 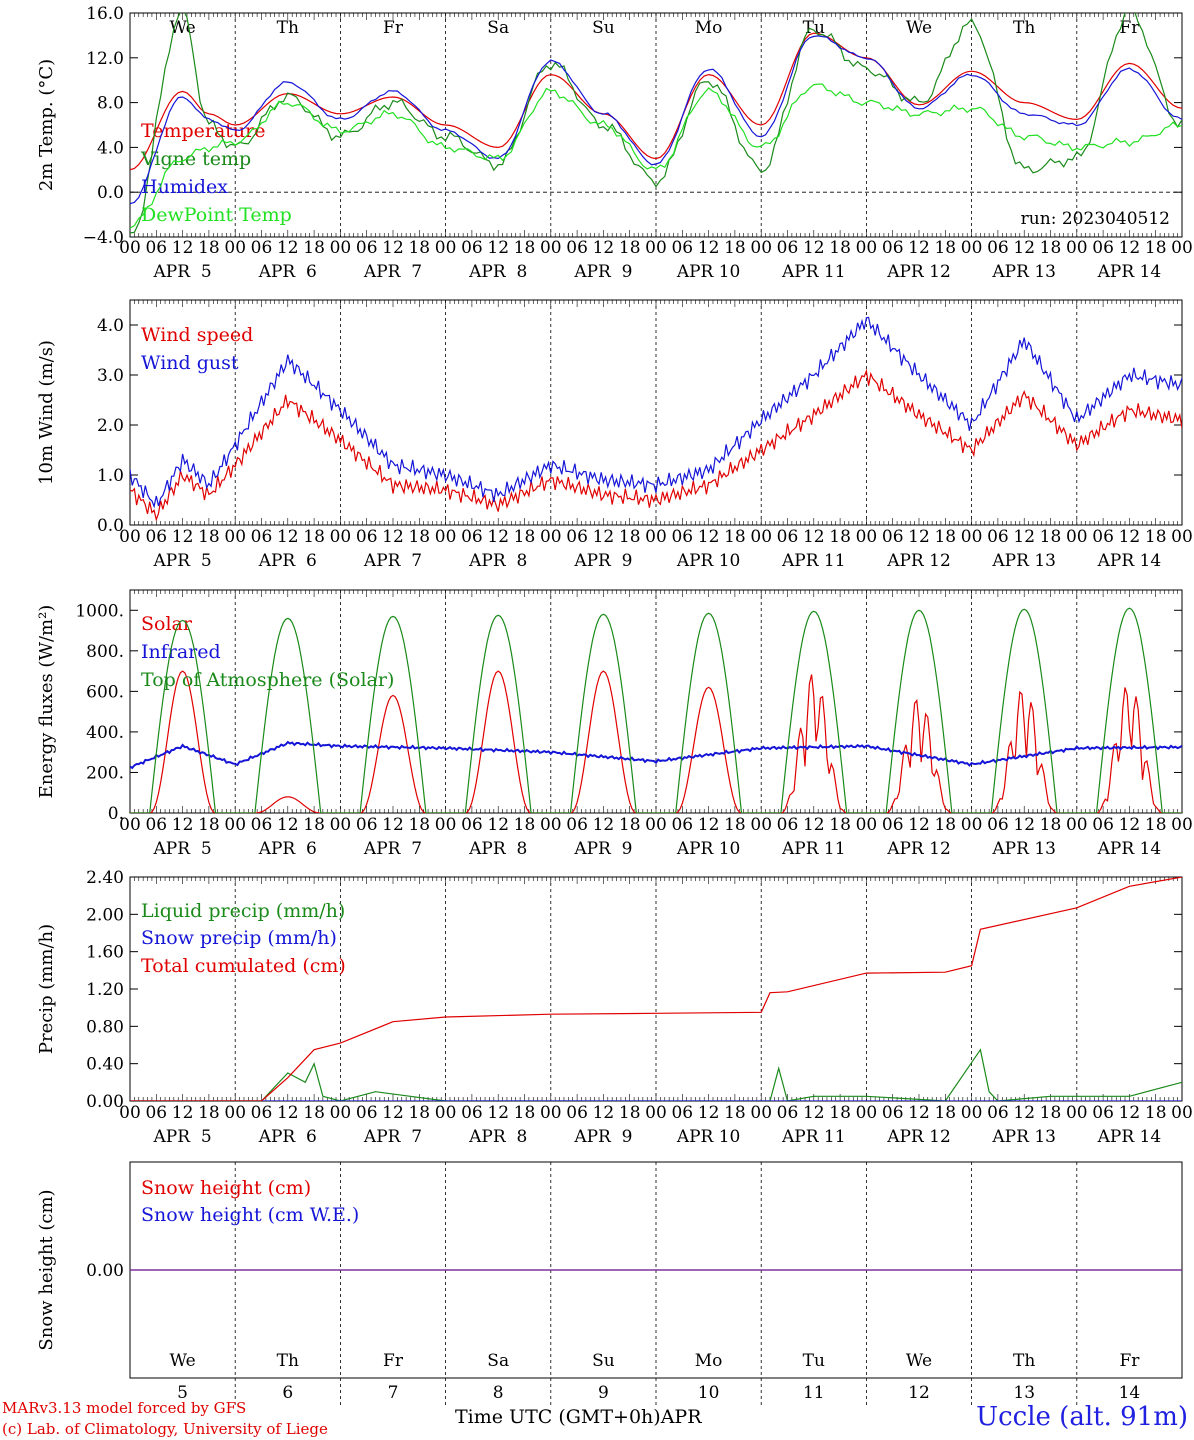 I want to click on y-tick-label: 0.80, so click(x=105, y=1027).